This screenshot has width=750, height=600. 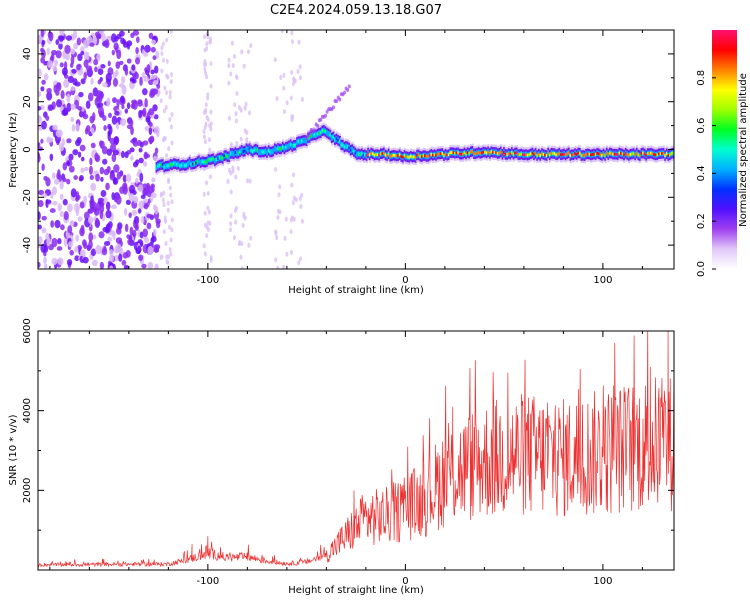 I want to click on spectrogram-y-tick-label: -40, so click(x=27, y=245).